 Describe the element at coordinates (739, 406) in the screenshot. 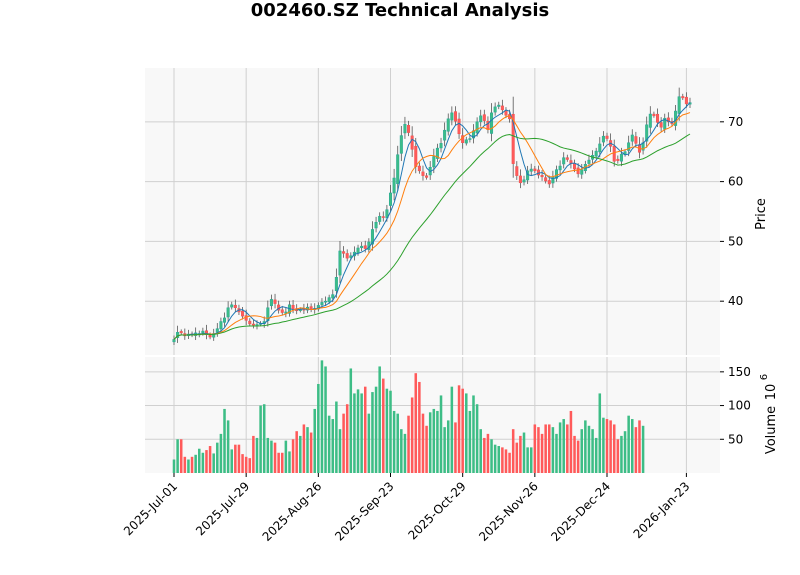

I see `volume-tick-label: 100` at that location.